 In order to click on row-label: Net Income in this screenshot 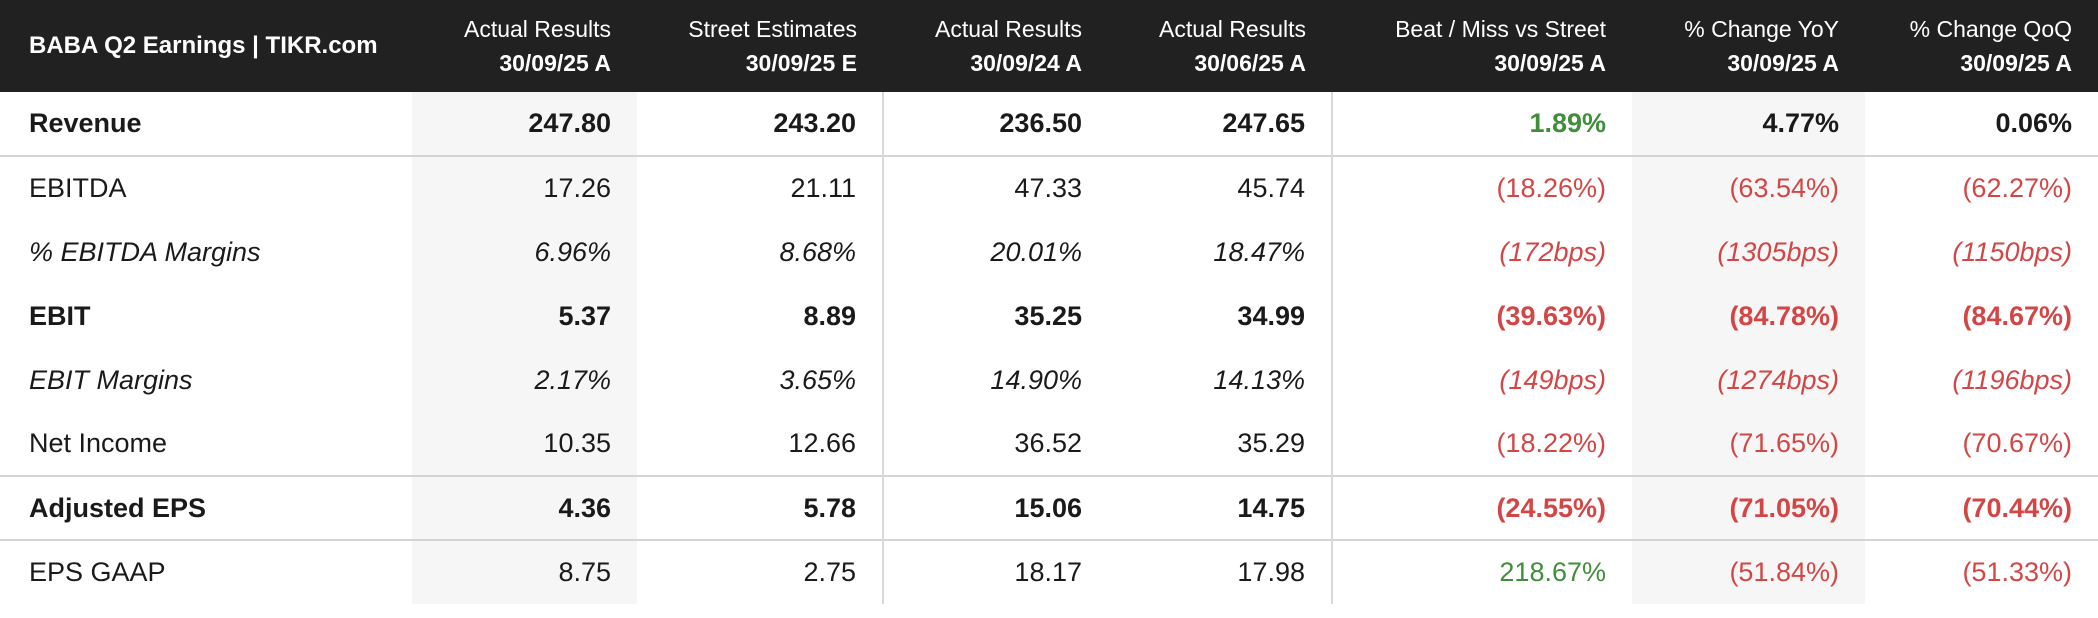, I will do `click(98, 443)`.